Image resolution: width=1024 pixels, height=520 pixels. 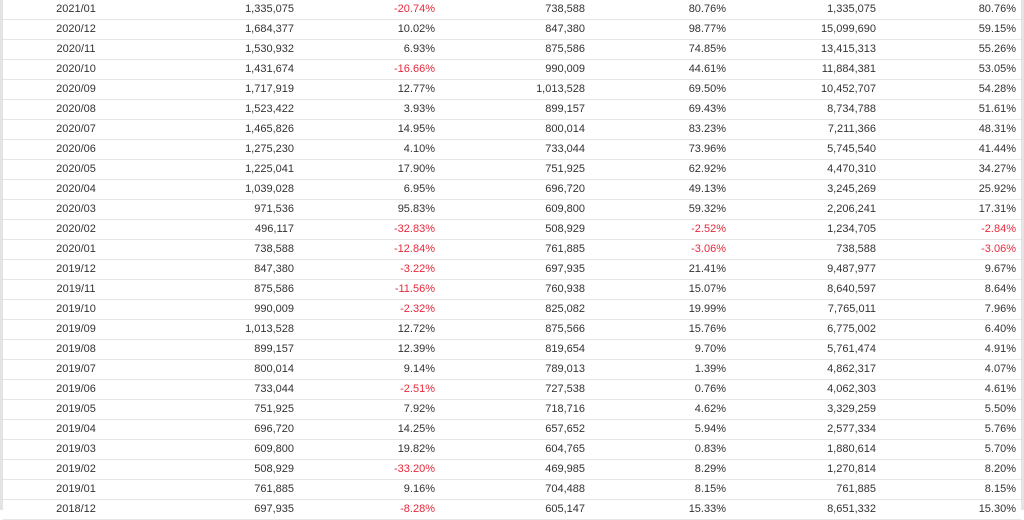 What do you see at coordinates (221, 249) in the screenshot?
I see `monthly-value-cell: 738,588` at bounding box center [221, 249].